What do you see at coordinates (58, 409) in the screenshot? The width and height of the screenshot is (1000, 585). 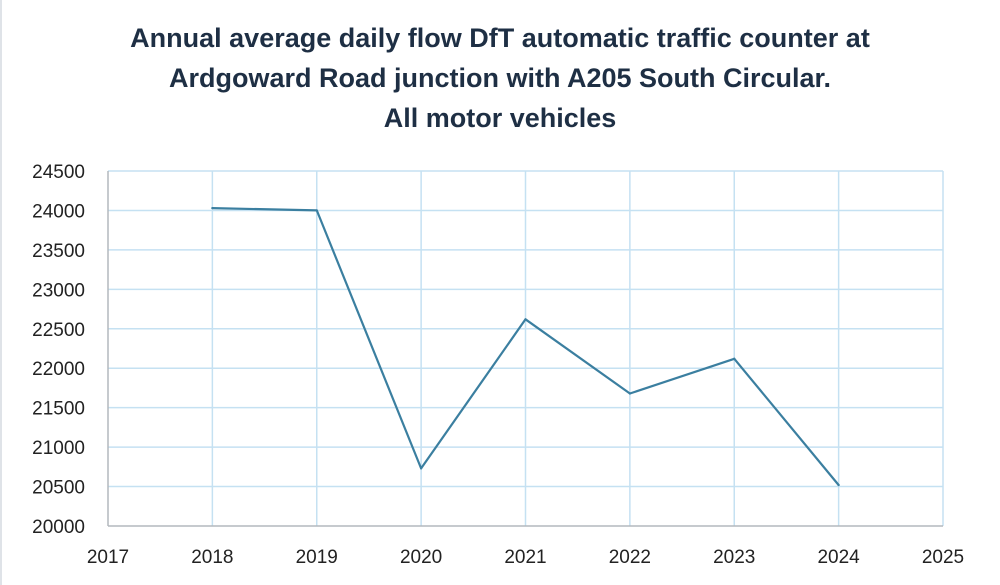 I see `y-tick-label: 21500` at bounding box center [58, 409].